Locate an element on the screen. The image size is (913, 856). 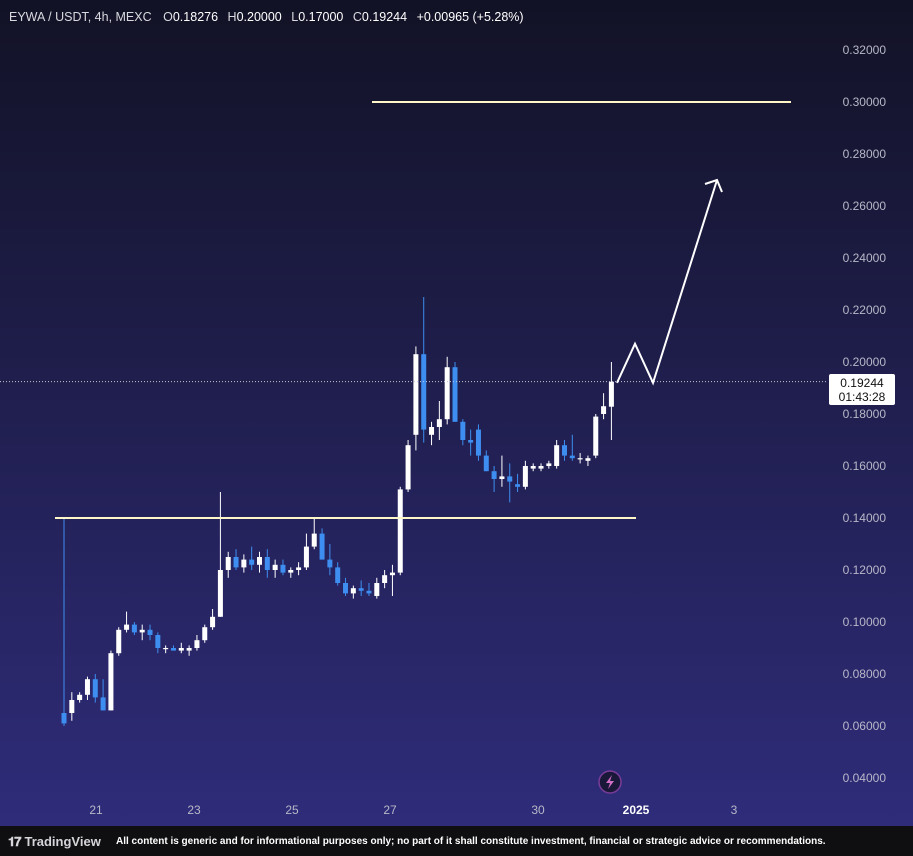
price-tick-label: 0.06000 is located at coordinates (865, 726).